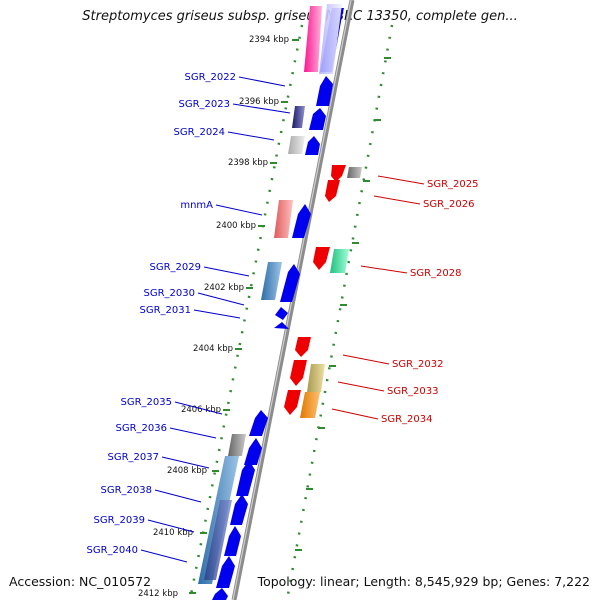 This screenshot has width=600, height=600. Describe the element at coordinates (113, 550) in the screenshot. I see `gene-label-sgr-2040: SGR_2040` at that location.